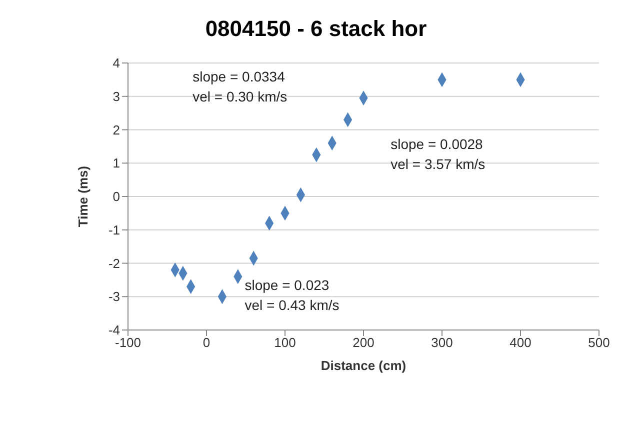 Image resolution: width=632 pixels, height=423 pixels. I want to click on y-tick-label: 2, so click(116, 130).